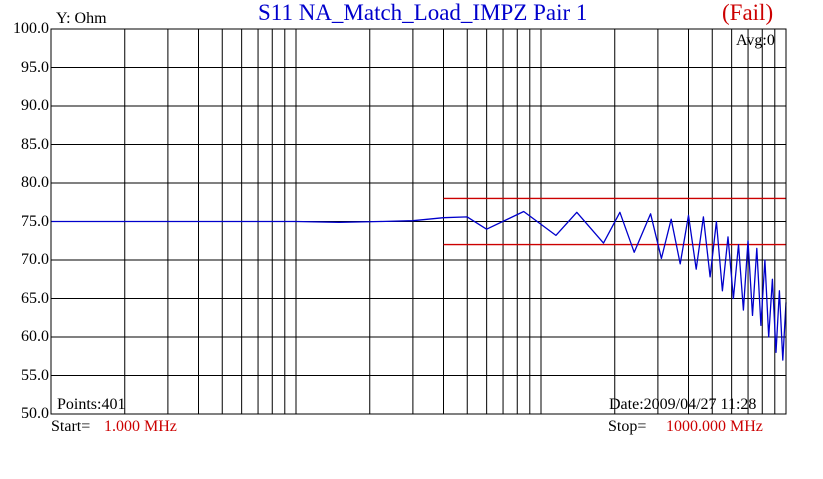  I want to click on stop-label: Stop=, so click(627, 426).